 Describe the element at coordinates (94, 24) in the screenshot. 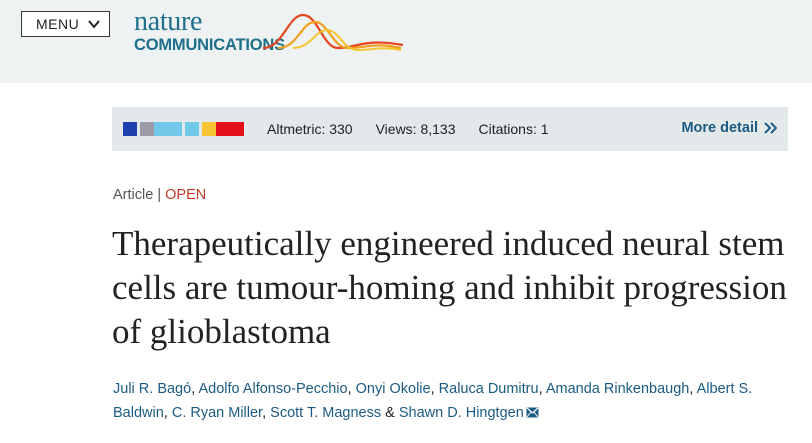

I see `chevron-down-icon` at that location.